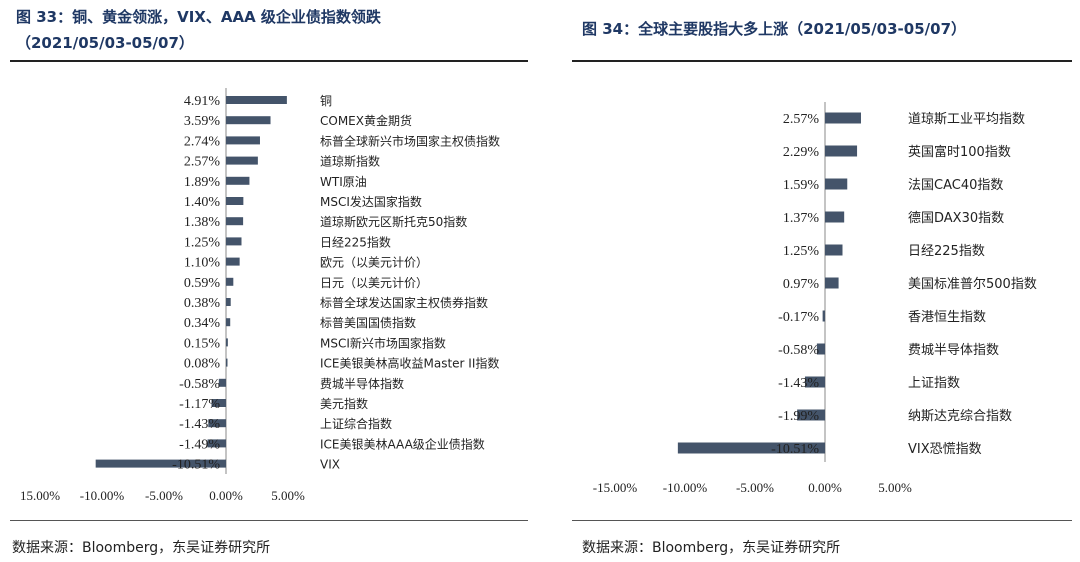  What do you see at coordinates (755, 487) in the screenshot?
I see `right-x-tick-2: -5.00%` at bounding box center [755, 487].